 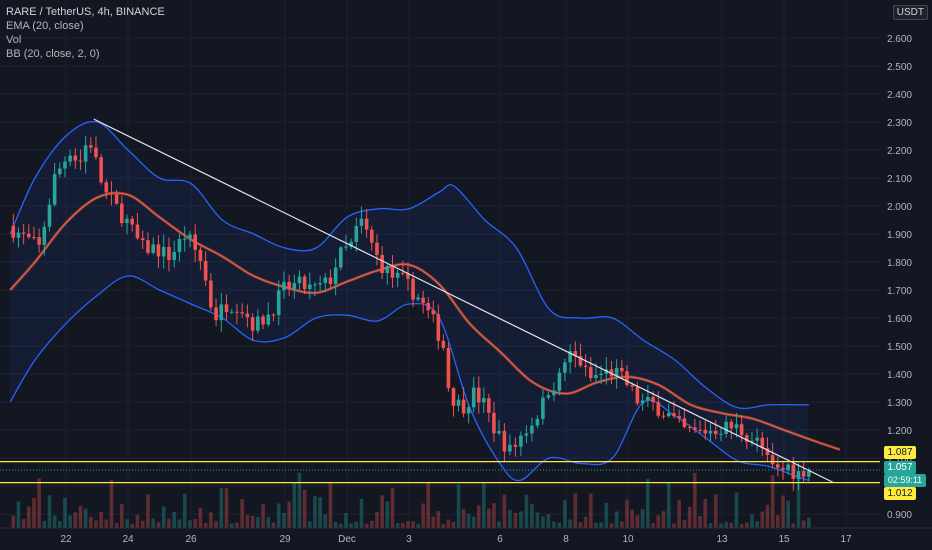 What do you see at coordinates (285, 539) in the screenshot?
I see `time-tick-label: 29` at bounding box center [285, 539].